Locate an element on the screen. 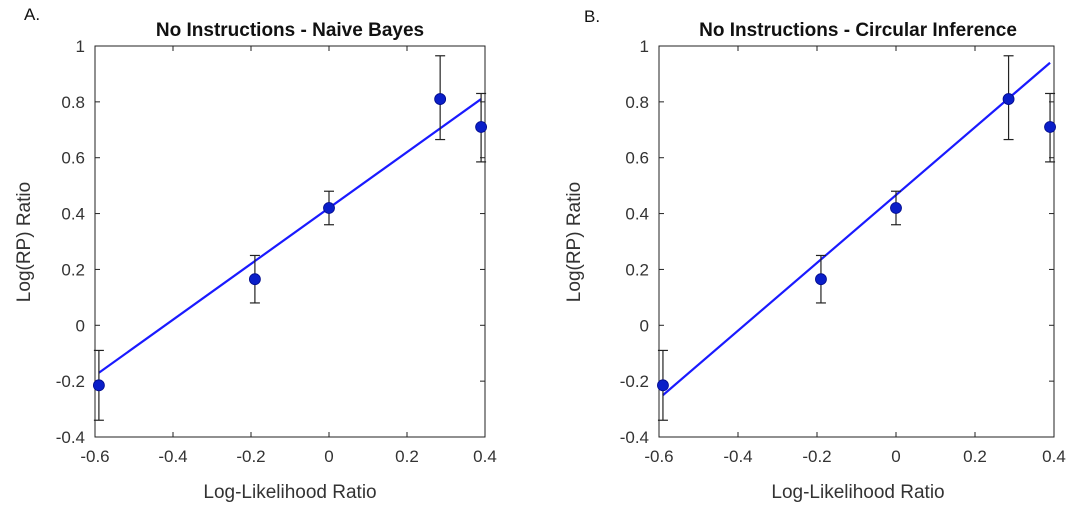  chart-title: No Instructions - Circular Inference is located at coordinates (858, 30).